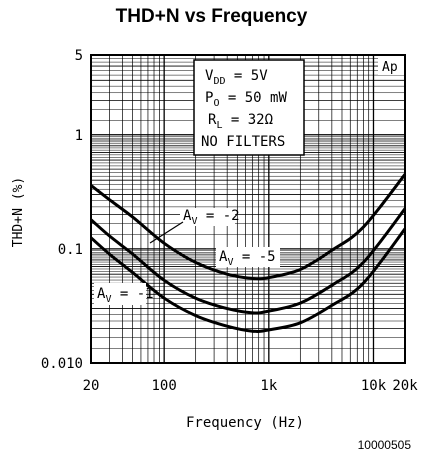  What do you see at coordinates (91, 386) in the screenshot?
I see `x-tick-label: 20` at bounding box center [91, 386].